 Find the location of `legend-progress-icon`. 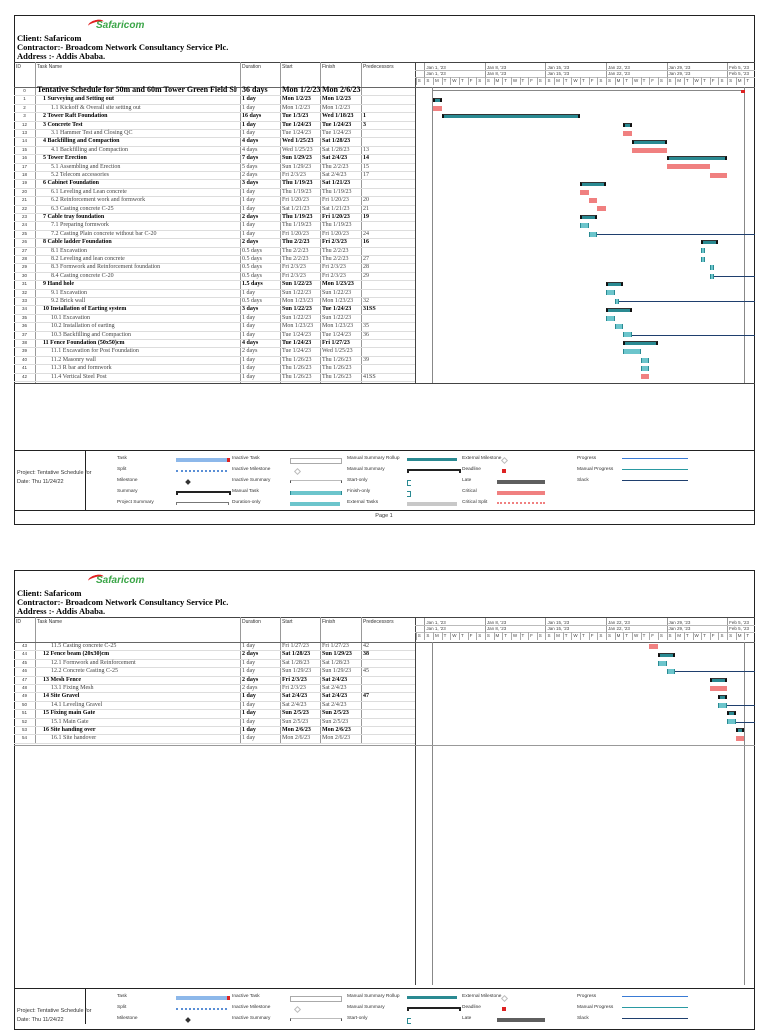

legend-progress-icon is located at coordinates (655, 996).